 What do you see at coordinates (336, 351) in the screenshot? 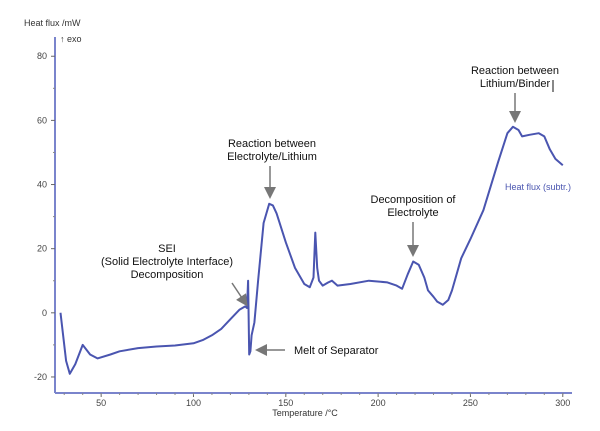
I see `annotation-text: Melt of Separator` at bounding box center [336, 351].